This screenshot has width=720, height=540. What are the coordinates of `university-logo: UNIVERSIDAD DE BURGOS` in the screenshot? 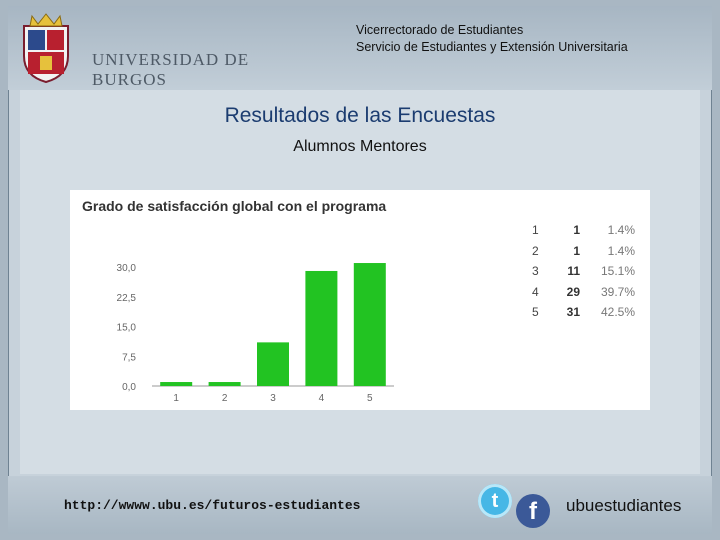 It's located at (150, 50).